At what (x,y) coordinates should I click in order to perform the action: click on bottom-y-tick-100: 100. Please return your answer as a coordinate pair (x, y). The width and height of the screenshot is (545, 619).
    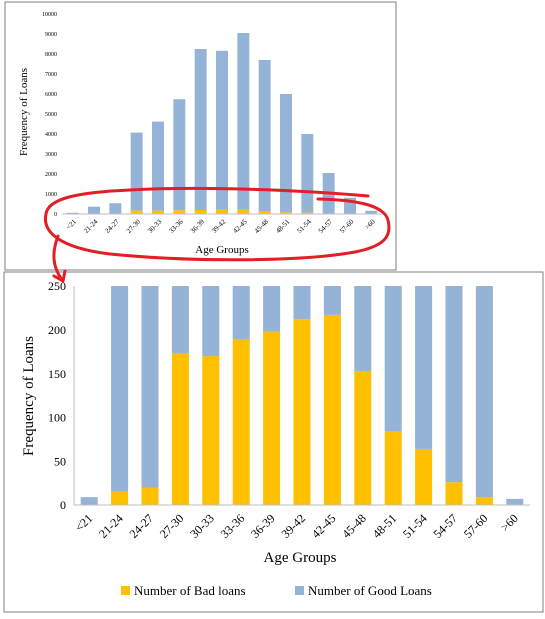
    Looking at the image, I should click on (57, 418).